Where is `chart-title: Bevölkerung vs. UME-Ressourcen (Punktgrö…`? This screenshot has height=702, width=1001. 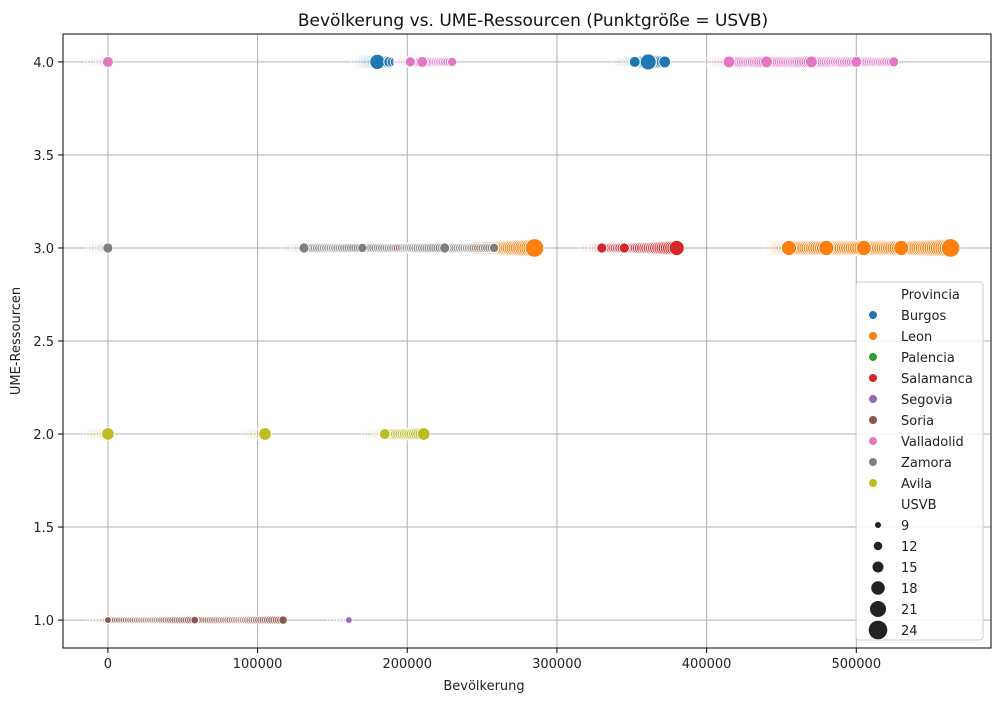 chart-title: Bevölkerung vs. UME-Ressourcen (Punktgrö… is located at coordinates (533, 21).